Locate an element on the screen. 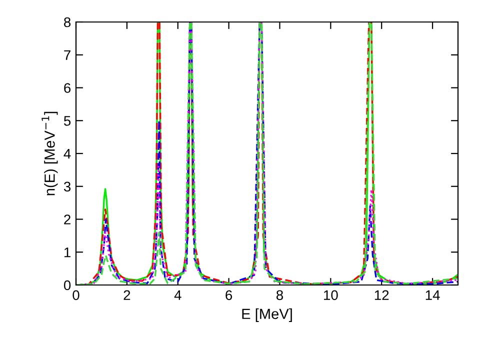 This screenshot has width=491, height=343. y-tick-label: 8 is located at coordinates (67, 22).